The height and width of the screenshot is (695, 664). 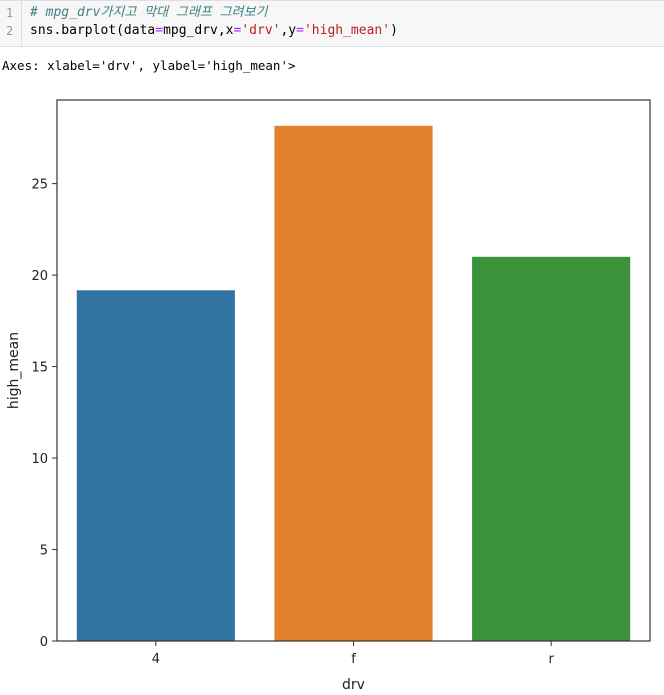 What do you see at coordinates (44, 551) in the screenshot?
I see `y-tick-label: 5` at bounding box center [44, 551].